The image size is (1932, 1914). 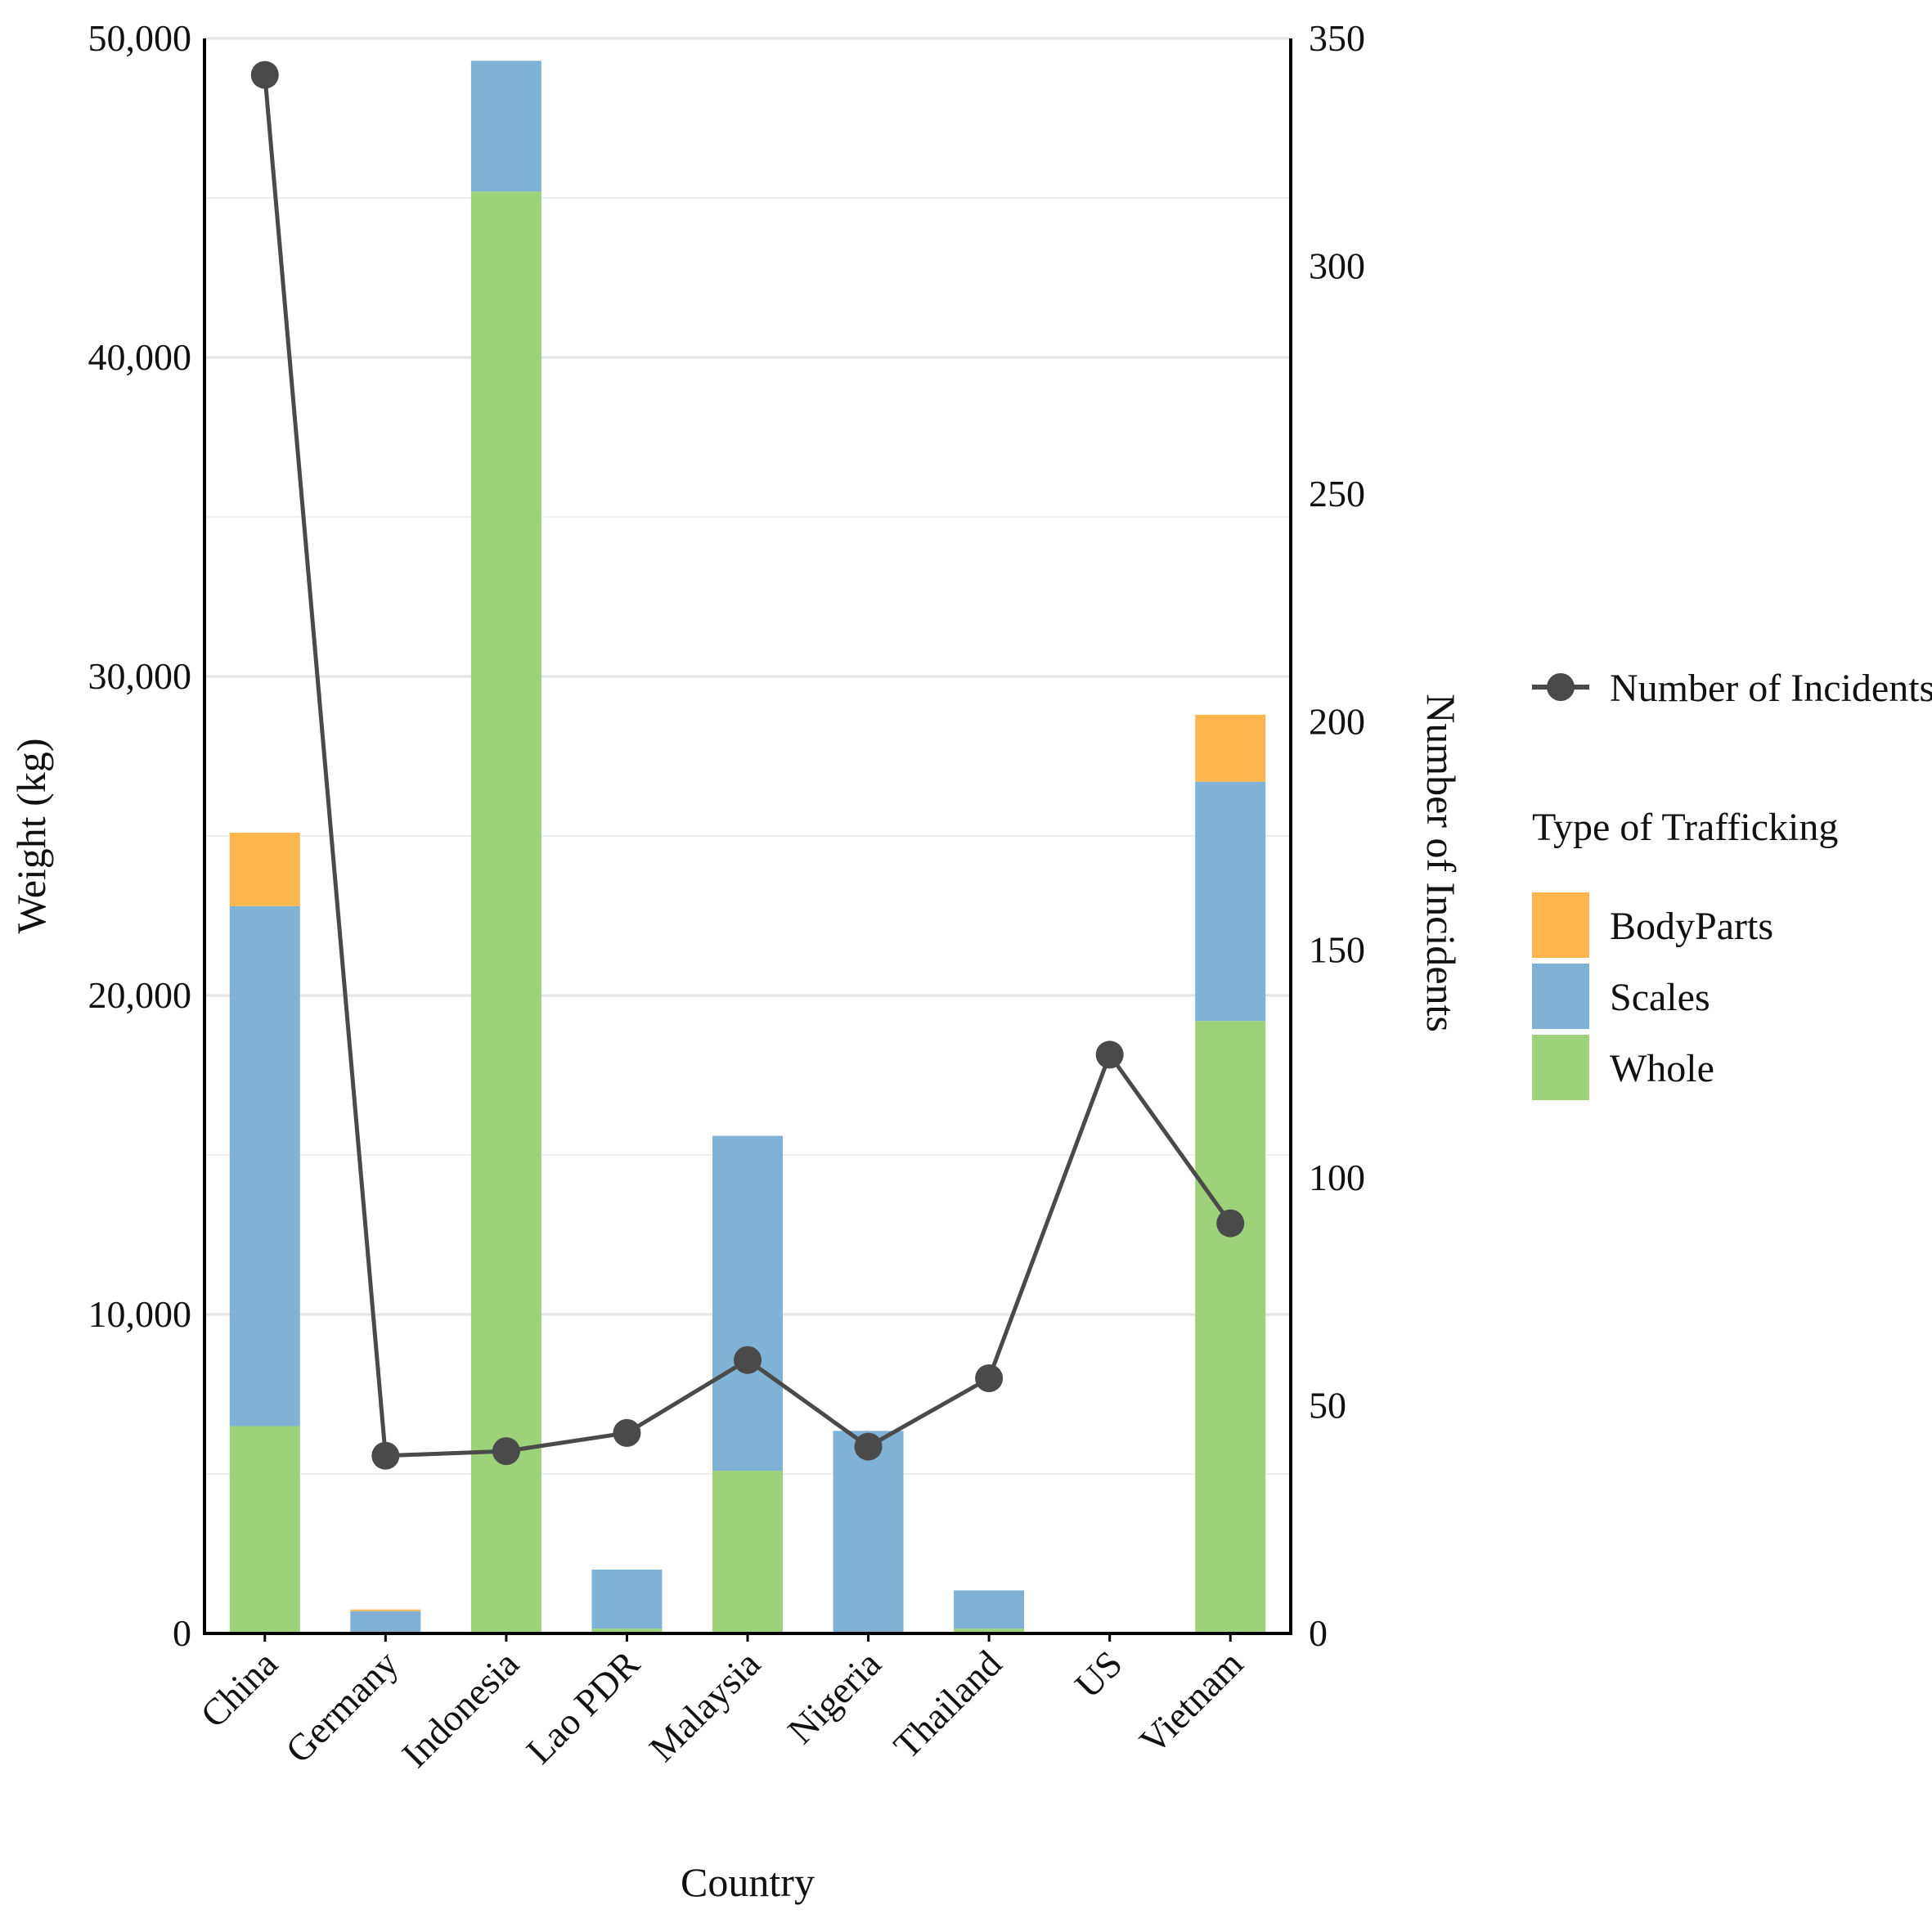 What do you see at coordinates (239, 1689) in the screenshot?
I see `x-tick-label: China` at bounding box center [239, 1689].